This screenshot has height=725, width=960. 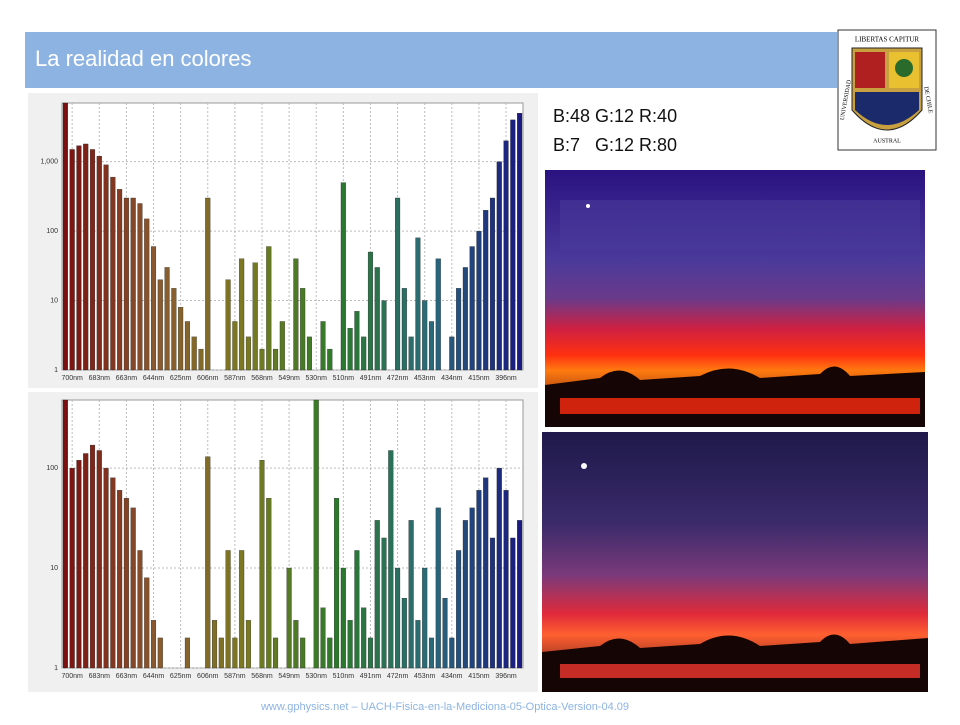 I want to click on slide-title: La realidad en colores, so click(x=143, y=58).